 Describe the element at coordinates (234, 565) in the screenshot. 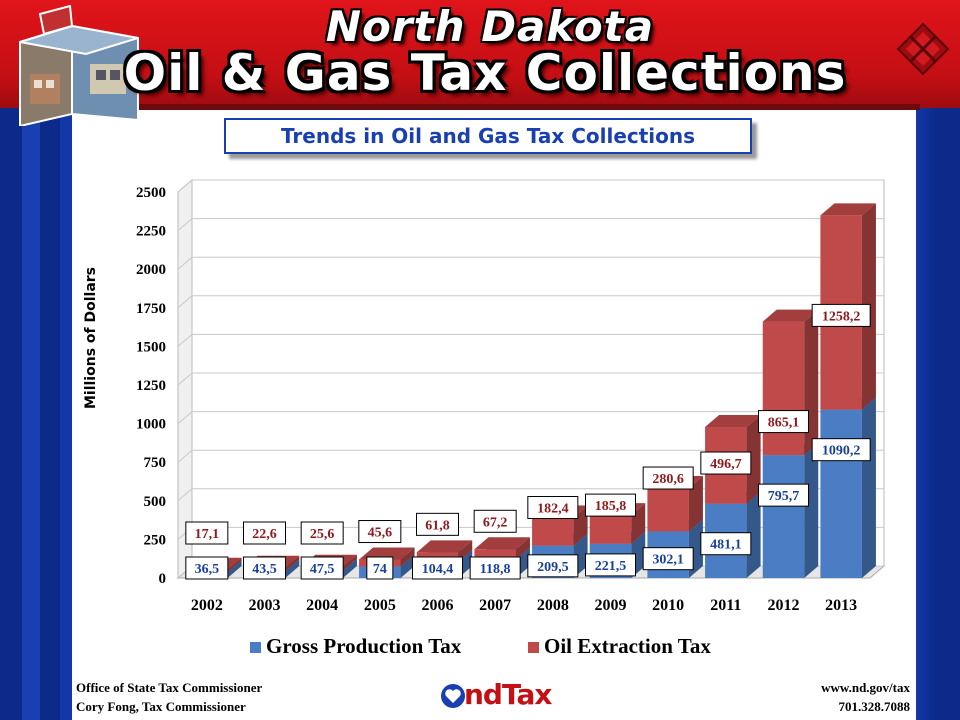

I see `bar-oil-2002-side` at that location.